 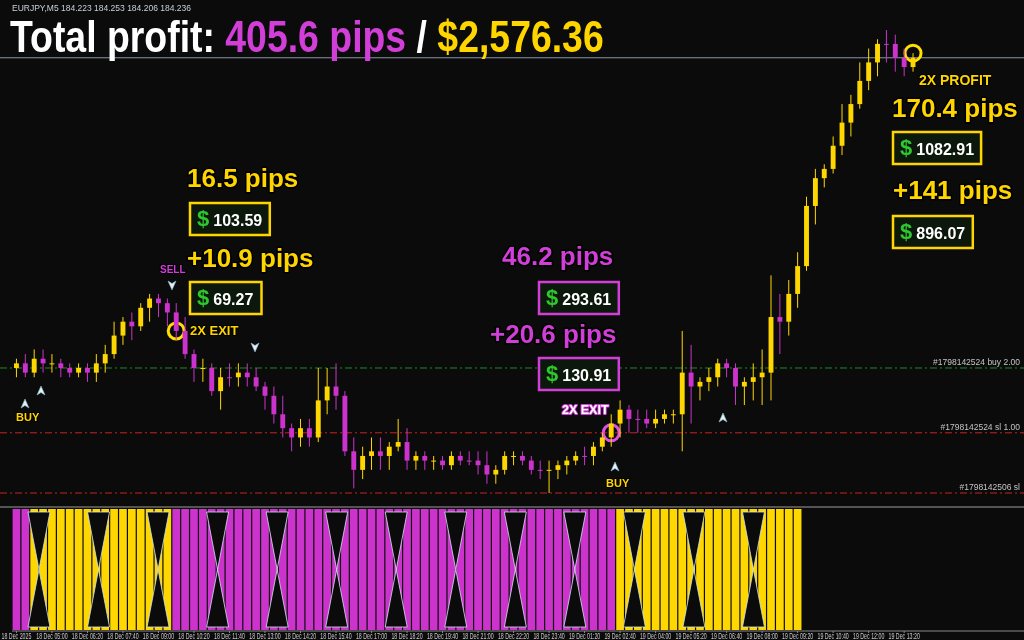 What do you see at coordinates (102, 8) in the screenshot?
I see `chart-subtitle: EURJPY,M5 184.223 184.253 184.206 184.236` at bounding box center [102, 8].